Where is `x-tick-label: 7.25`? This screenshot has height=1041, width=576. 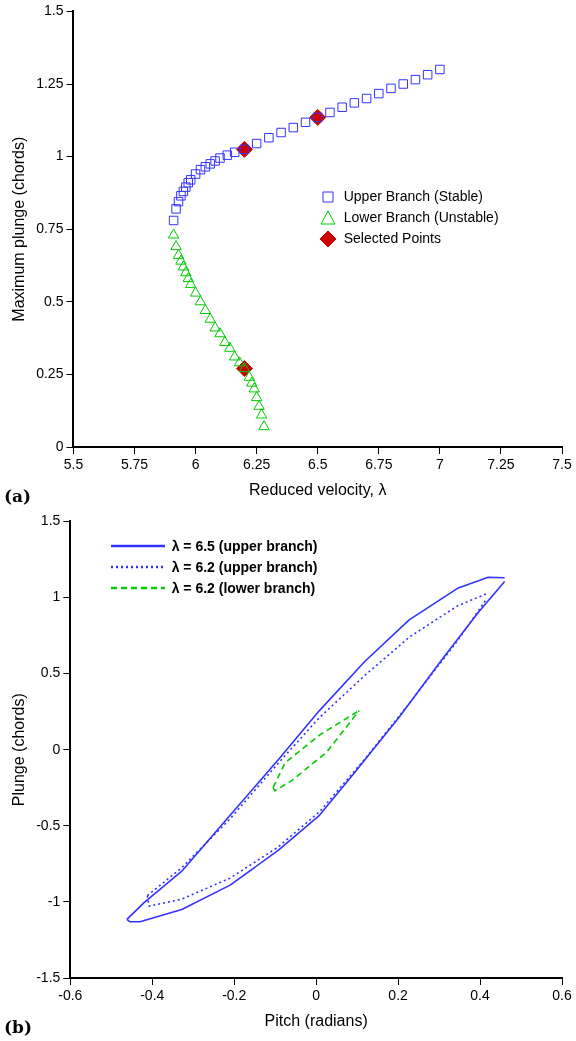 x-tick-label: 7.25 is located at coordinates (501, 464).